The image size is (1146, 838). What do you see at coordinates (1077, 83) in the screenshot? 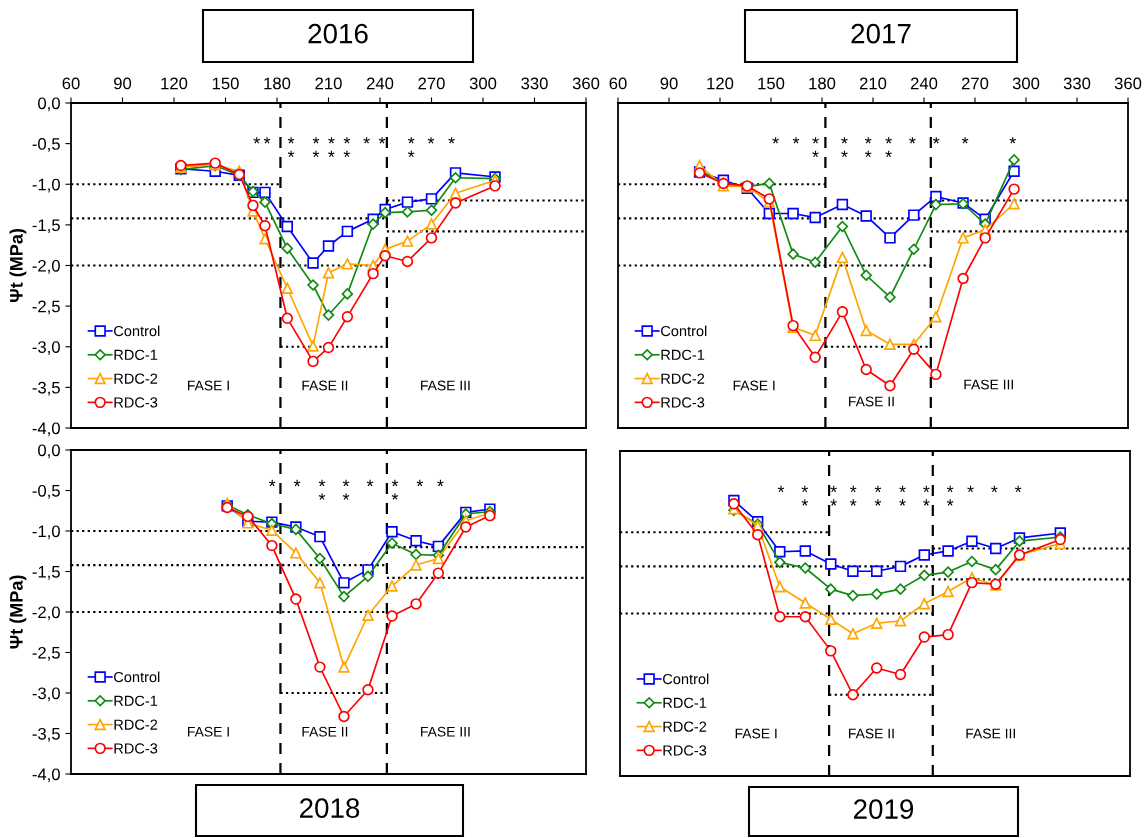
I see `x-tick-label: 330` at bounding box center [1077, 83].